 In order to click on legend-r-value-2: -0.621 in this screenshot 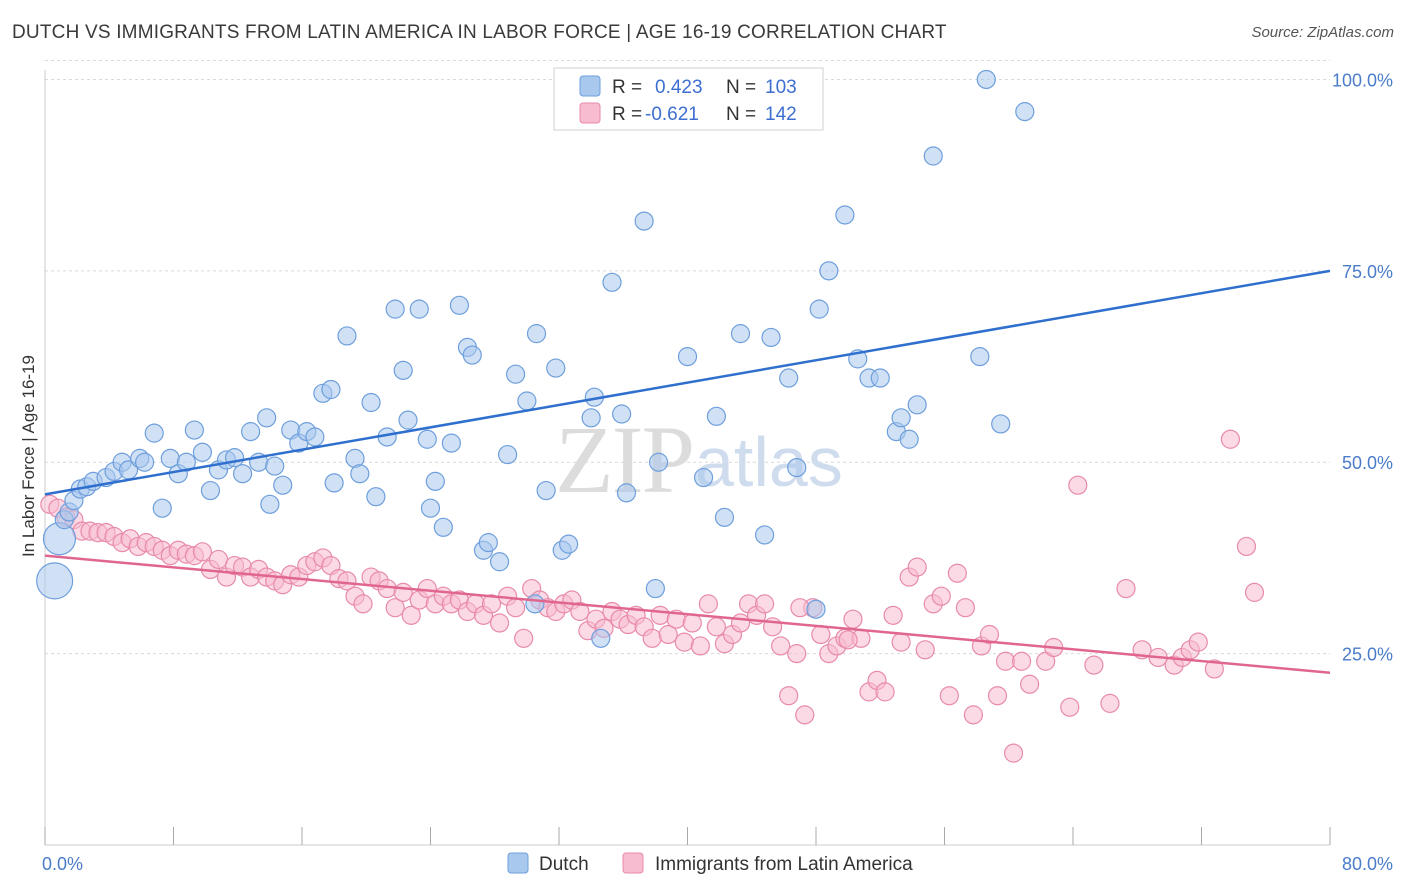, I will do `click(672, 114)`.